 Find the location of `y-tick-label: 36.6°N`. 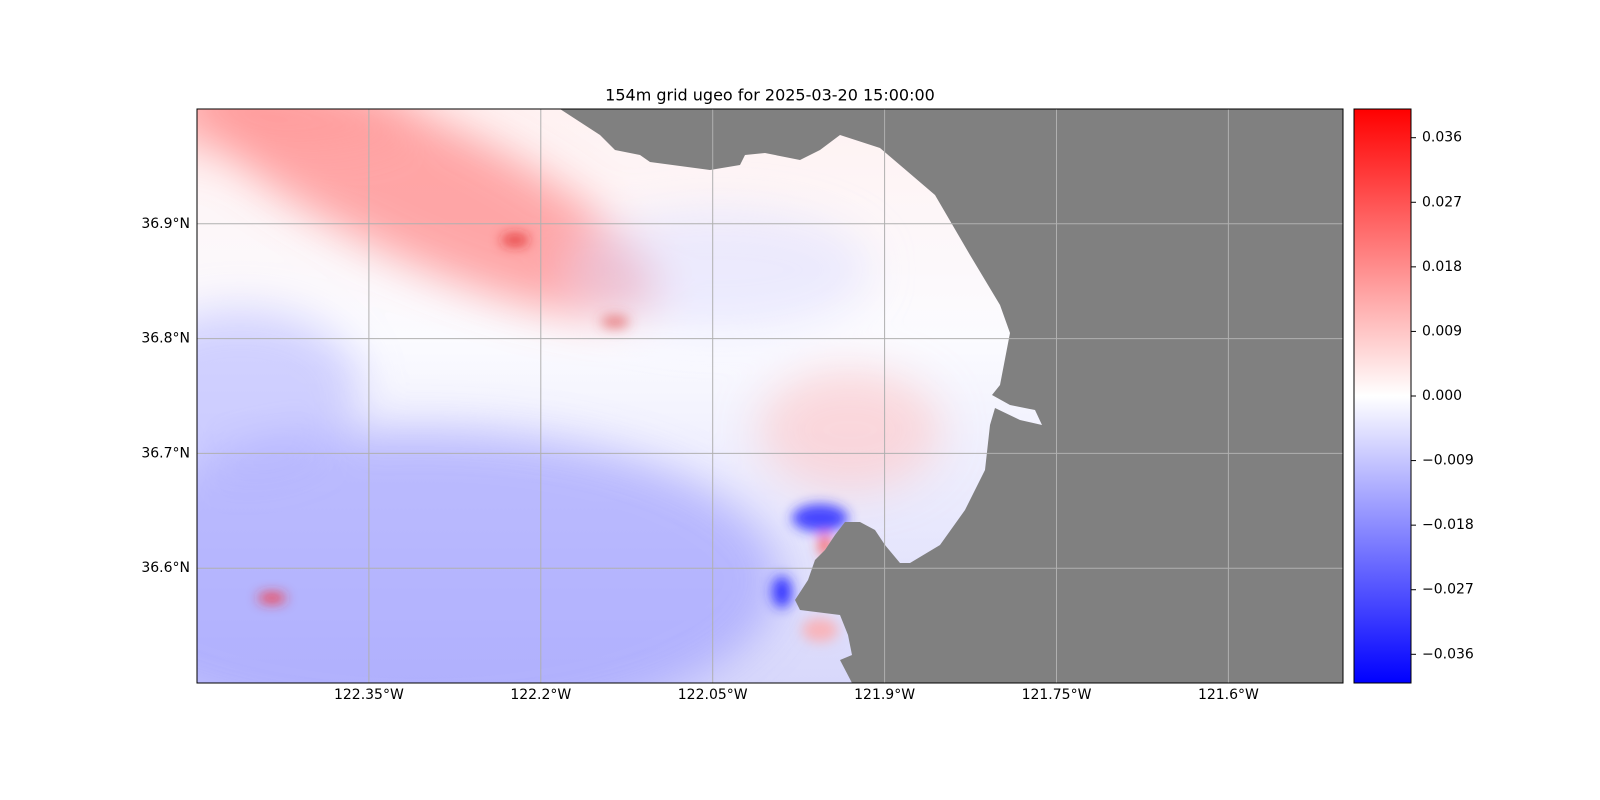

y-tick-label: 36.6°N is located at coordinates (165, 568).